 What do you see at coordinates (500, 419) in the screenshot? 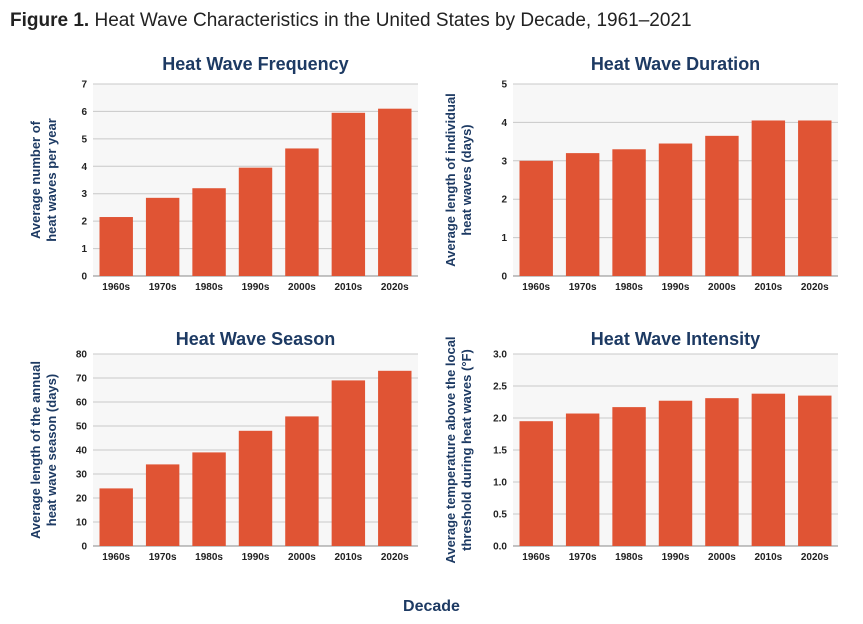
I see `y-tick-label: 2.0` at bounding box center [500, 419].